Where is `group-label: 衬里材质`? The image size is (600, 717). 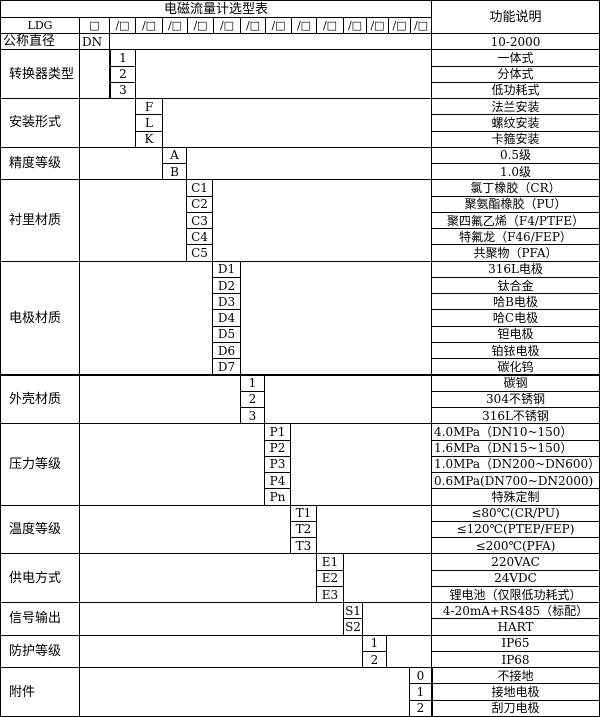 group-label: 衬里材质 is located at coordinates (40, 220).